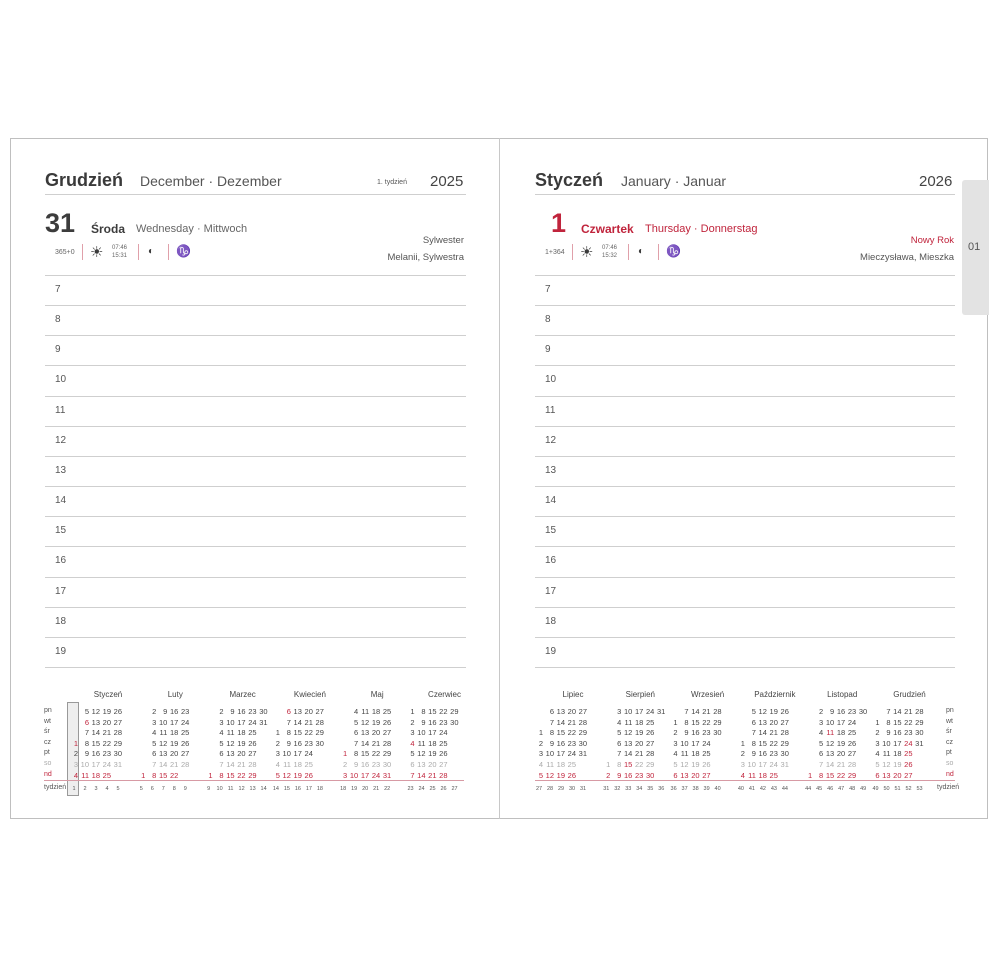 The width and height of the screenshot is (1000, 959). I want to click on mini-day: 13, so click(684, 775).